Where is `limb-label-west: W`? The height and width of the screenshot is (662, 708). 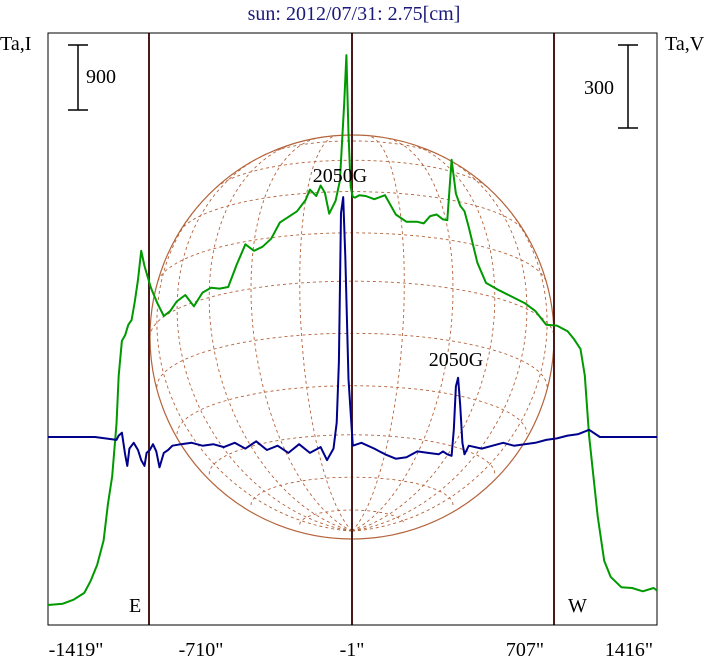
limb-label-west: W is located at coordinates (577, 606).